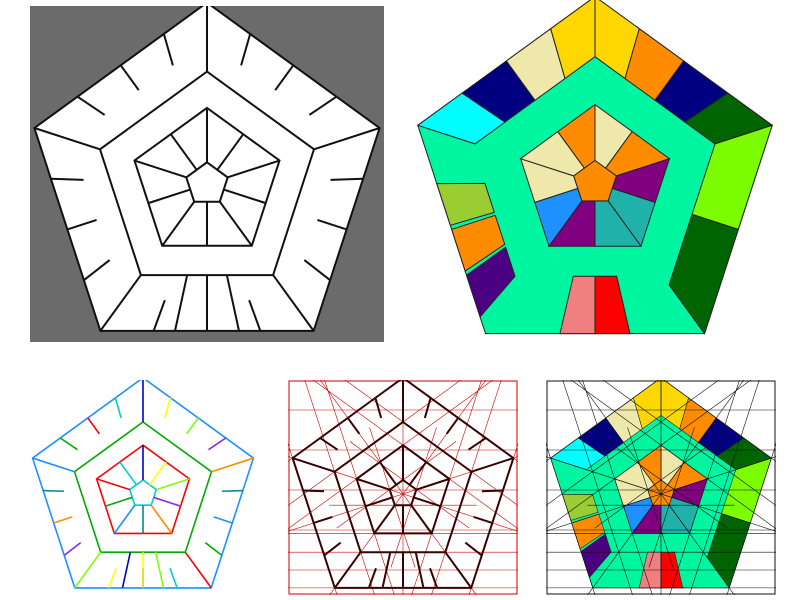 The width and height of the screenshot is (800, 600). I want to click on bottom-tab, so click(612, 305).